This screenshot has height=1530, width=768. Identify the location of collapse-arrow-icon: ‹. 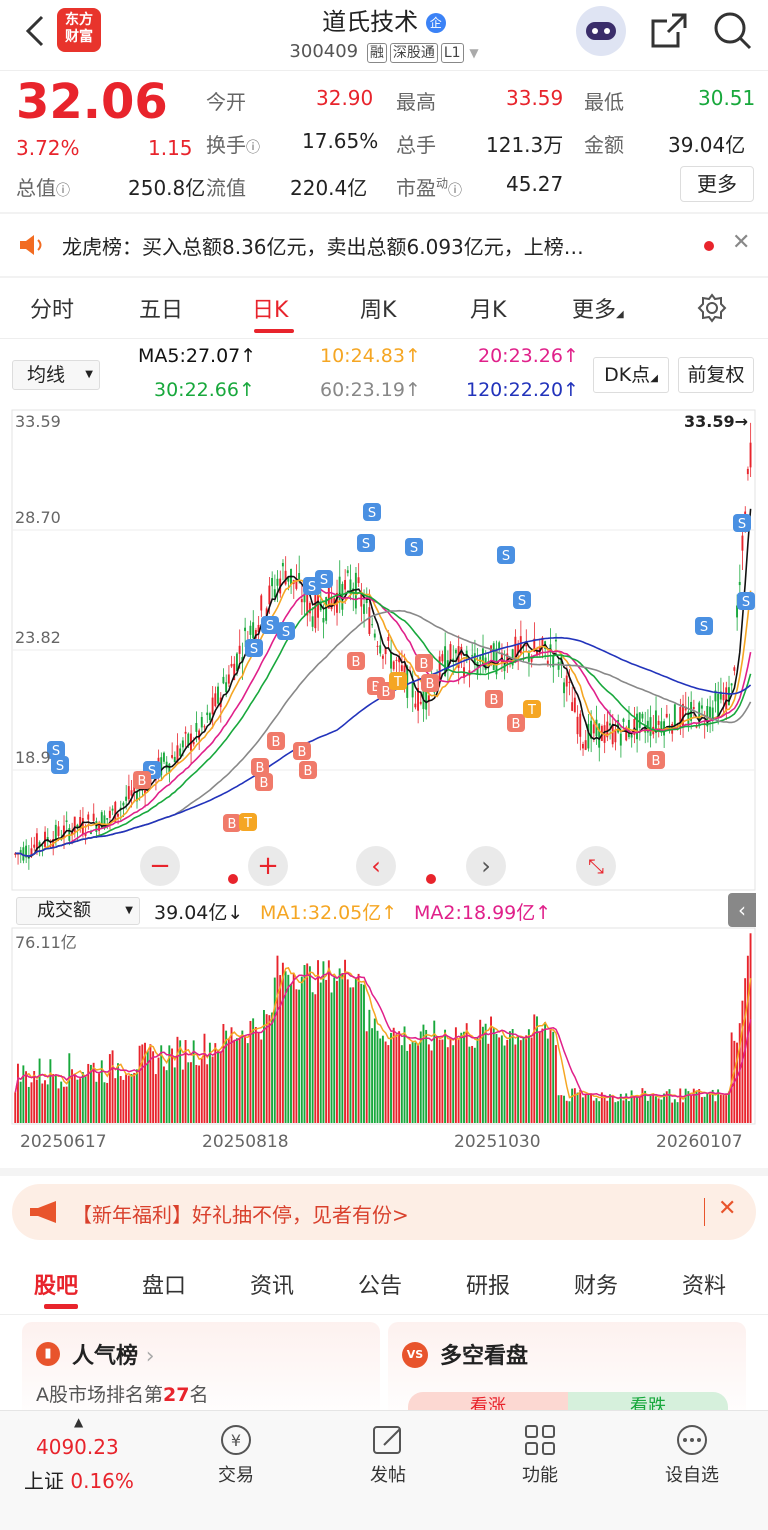
(742, 910).